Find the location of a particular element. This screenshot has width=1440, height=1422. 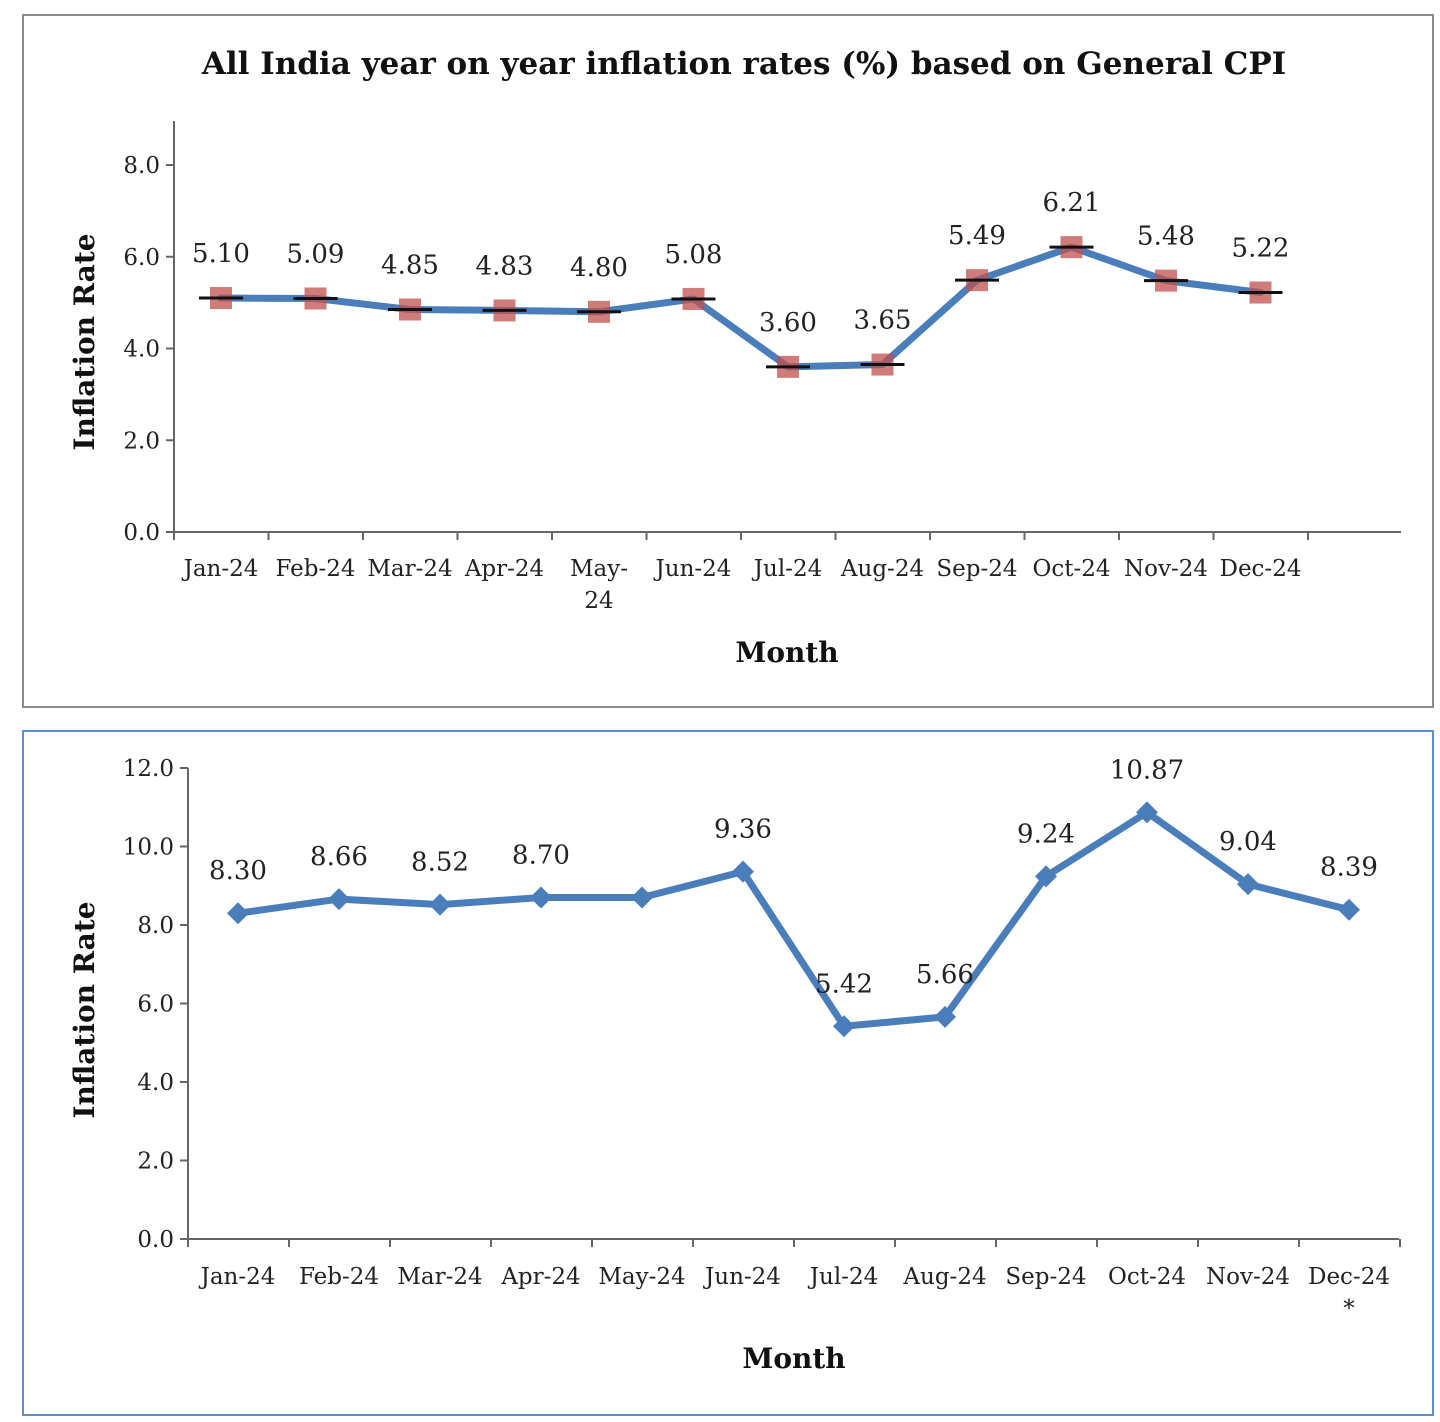

data-label: 9.04 is located at coordinates (1248, 842).